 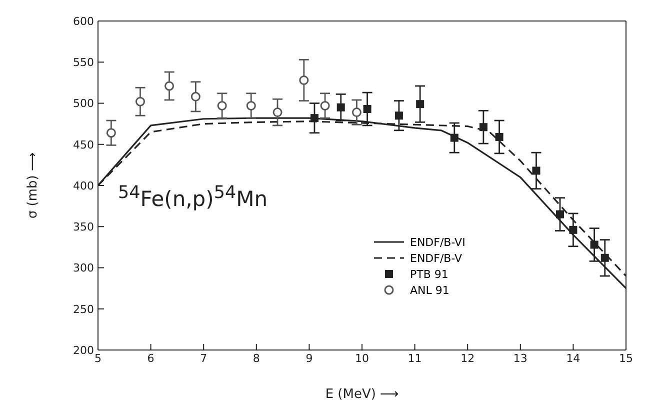 What do you see at coordinates (83, 21) in the screenshot?
I see `y-tick-label: 600` at bounding box center [83, 21].